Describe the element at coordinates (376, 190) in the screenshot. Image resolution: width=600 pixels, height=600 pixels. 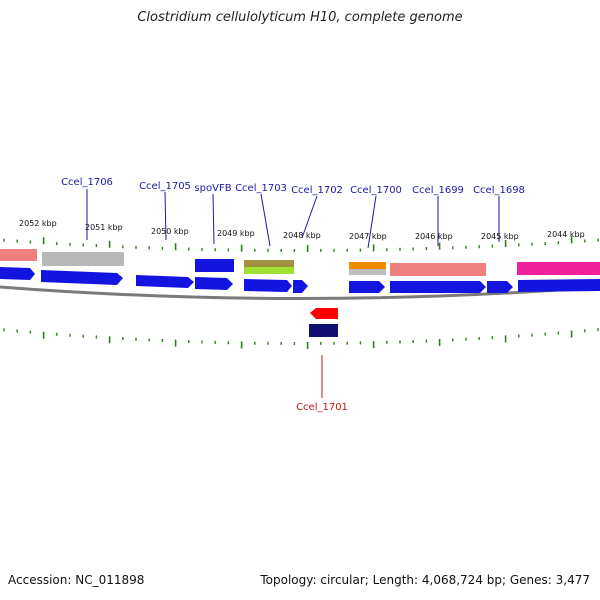
I see `gene-label: Ccel_1700` at that location.